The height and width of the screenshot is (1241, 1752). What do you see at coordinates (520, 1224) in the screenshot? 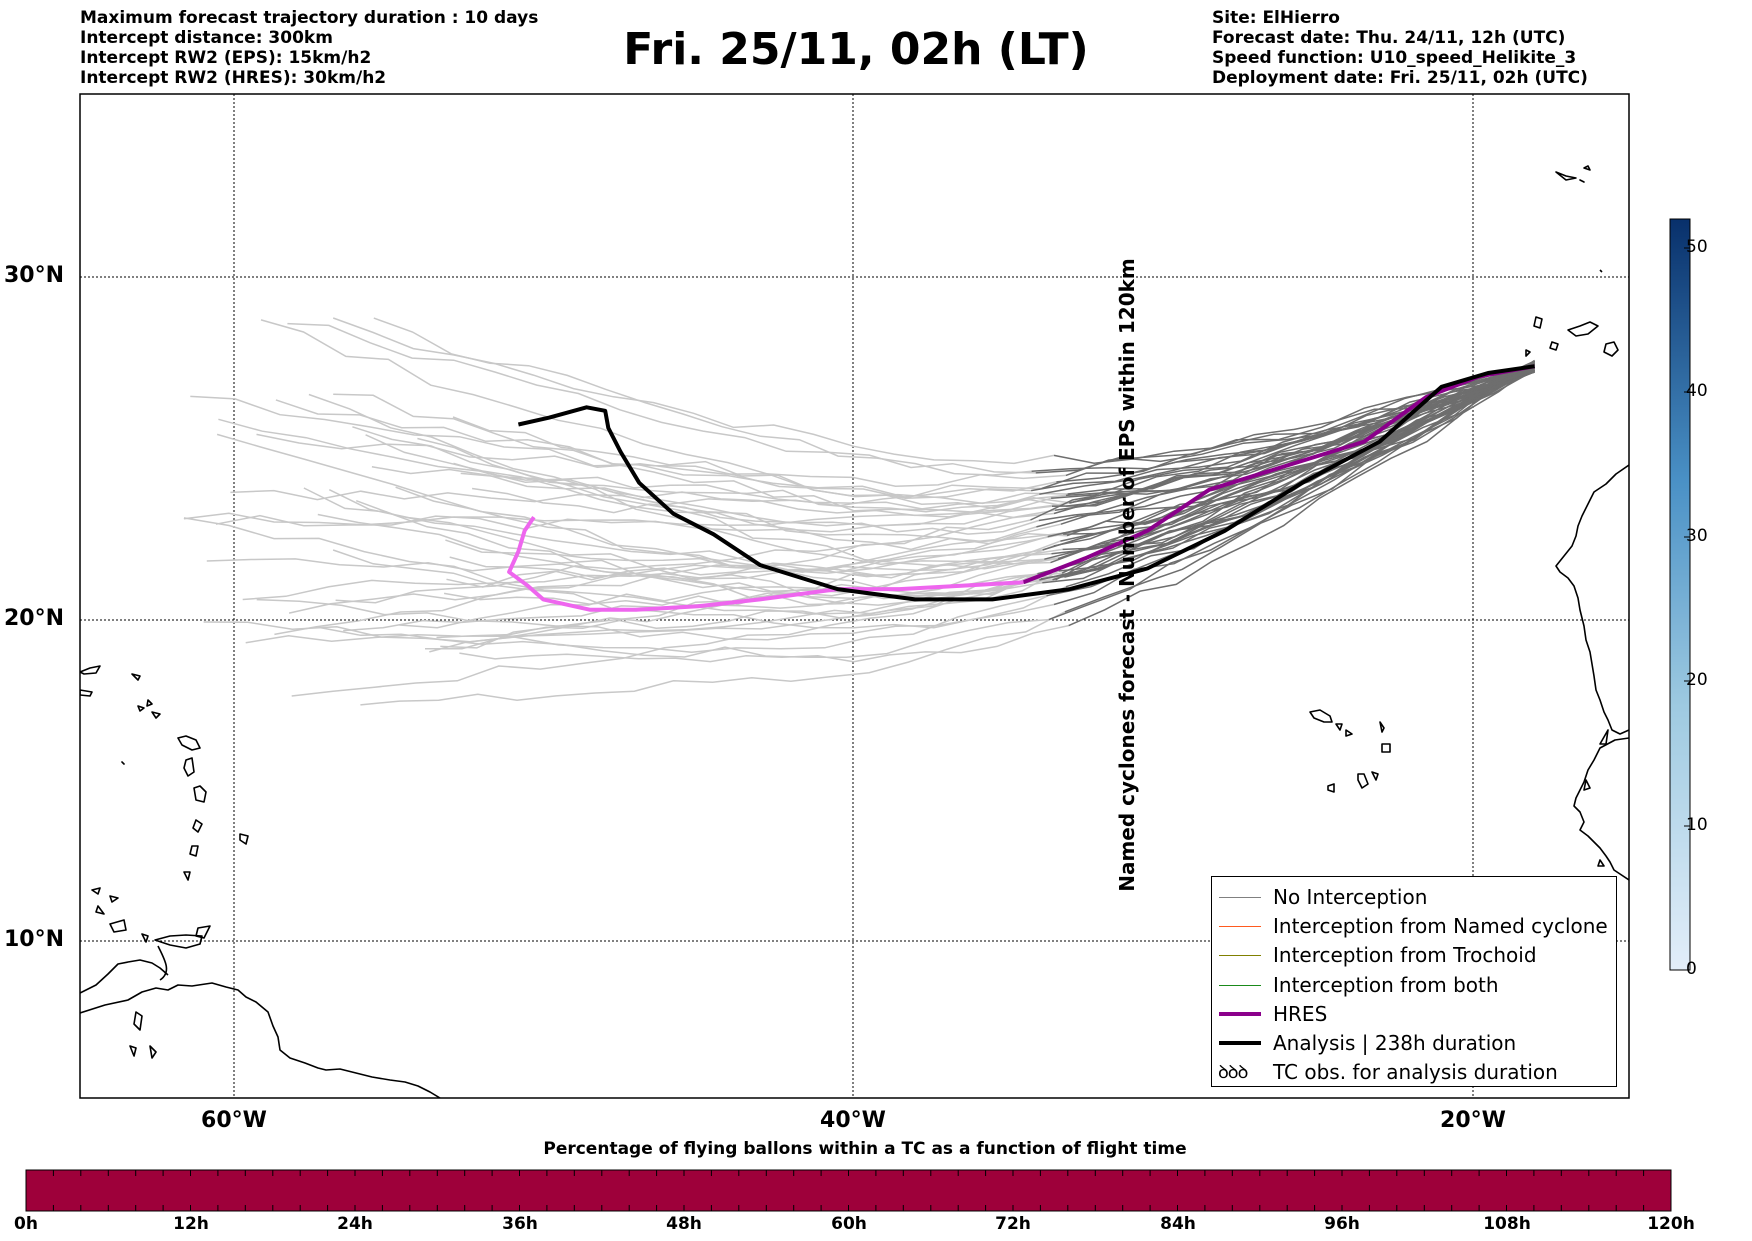
I see `strip-tick-label: 36h` at bounding box center [520, 1224].